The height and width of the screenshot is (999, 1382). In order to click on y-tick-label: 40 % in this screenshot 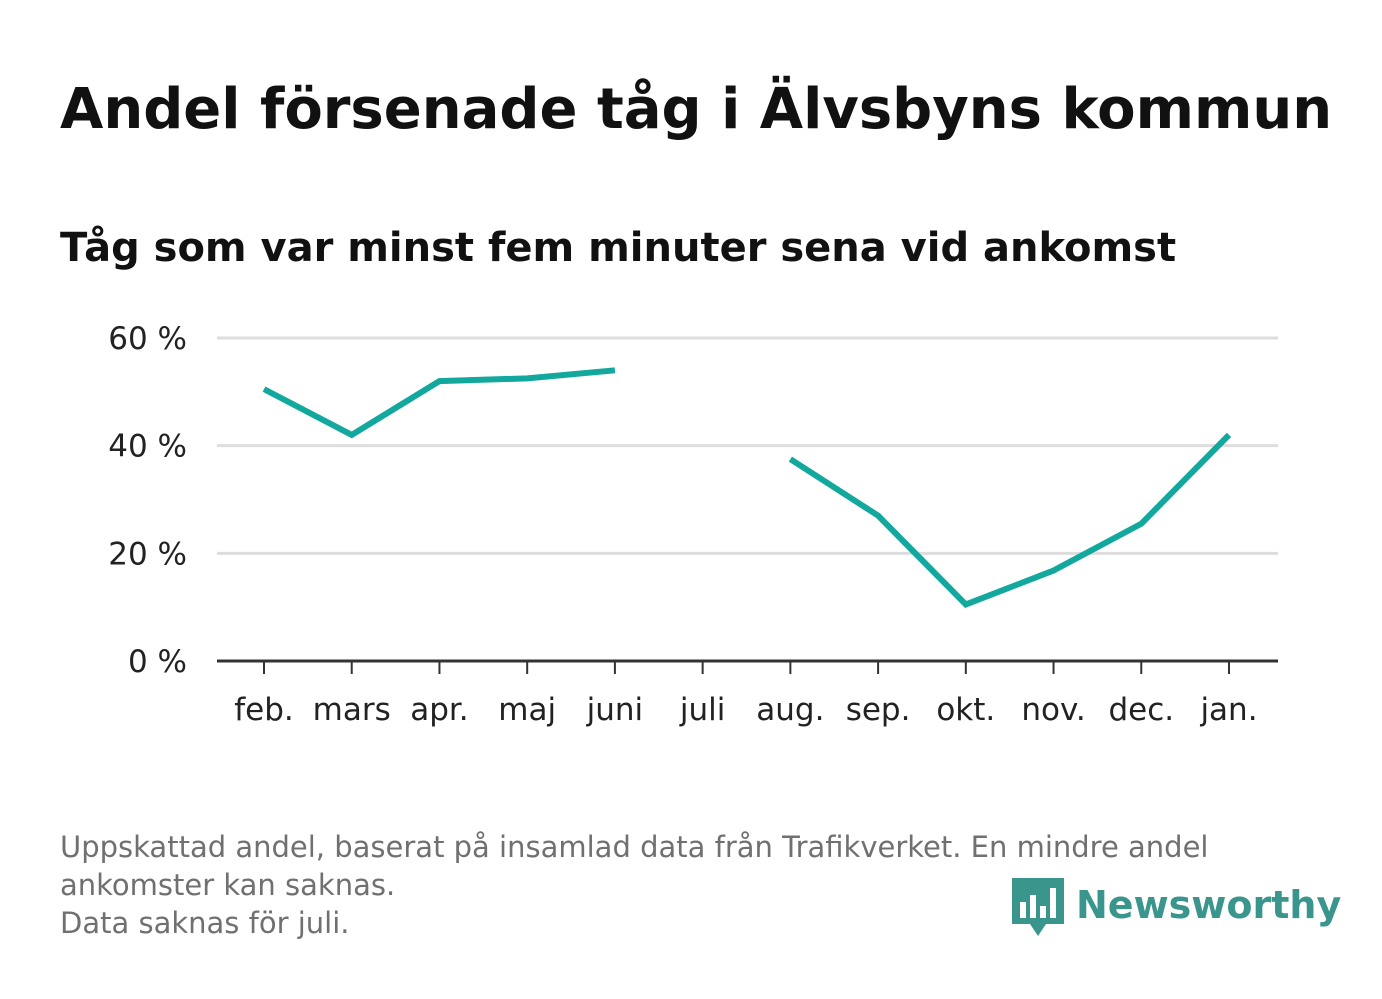, I will do `click(147, 447)`.